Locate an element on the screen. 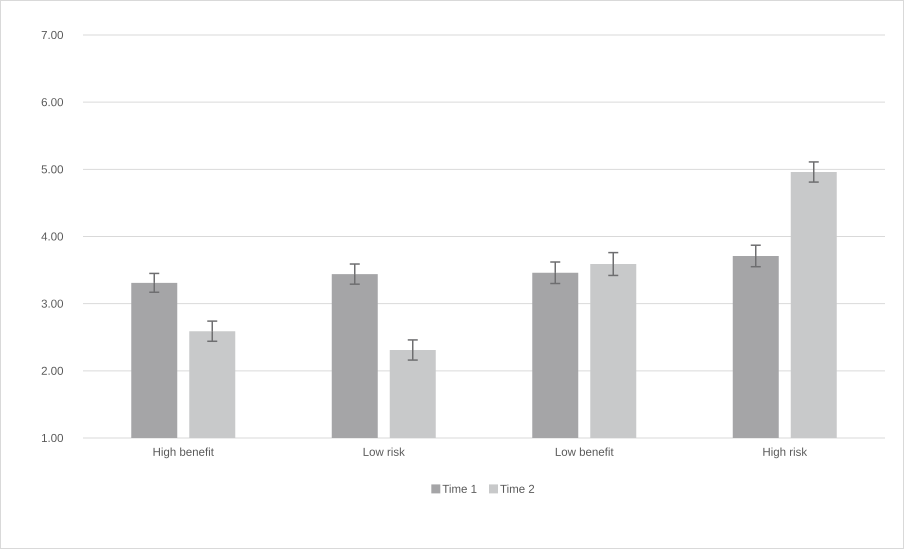  y-tick-label: 1.00 is located at coordinates (53, 438).